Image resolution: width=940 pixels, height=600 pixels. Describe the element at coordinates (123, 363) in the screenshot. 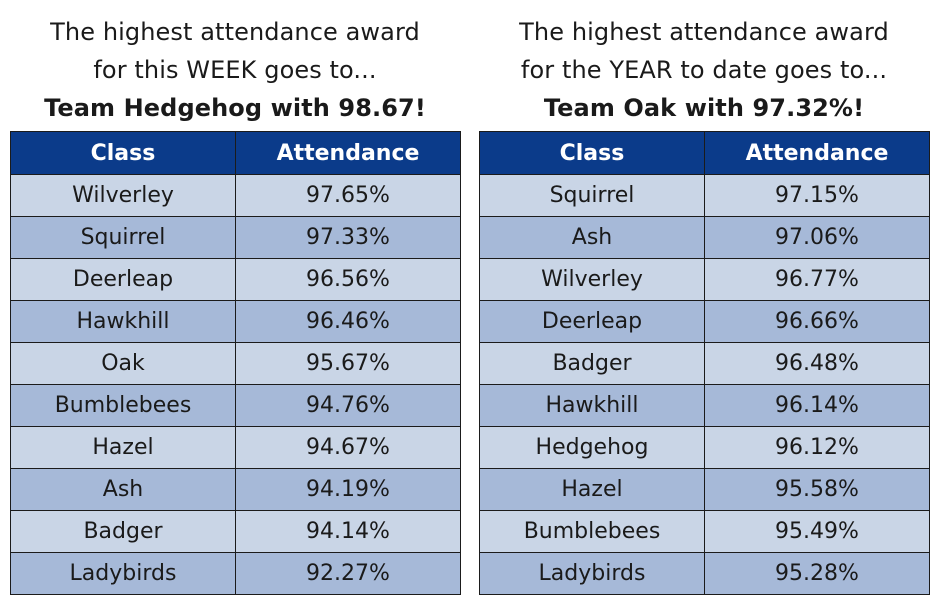

I see `class-cell: Oak` at that location.